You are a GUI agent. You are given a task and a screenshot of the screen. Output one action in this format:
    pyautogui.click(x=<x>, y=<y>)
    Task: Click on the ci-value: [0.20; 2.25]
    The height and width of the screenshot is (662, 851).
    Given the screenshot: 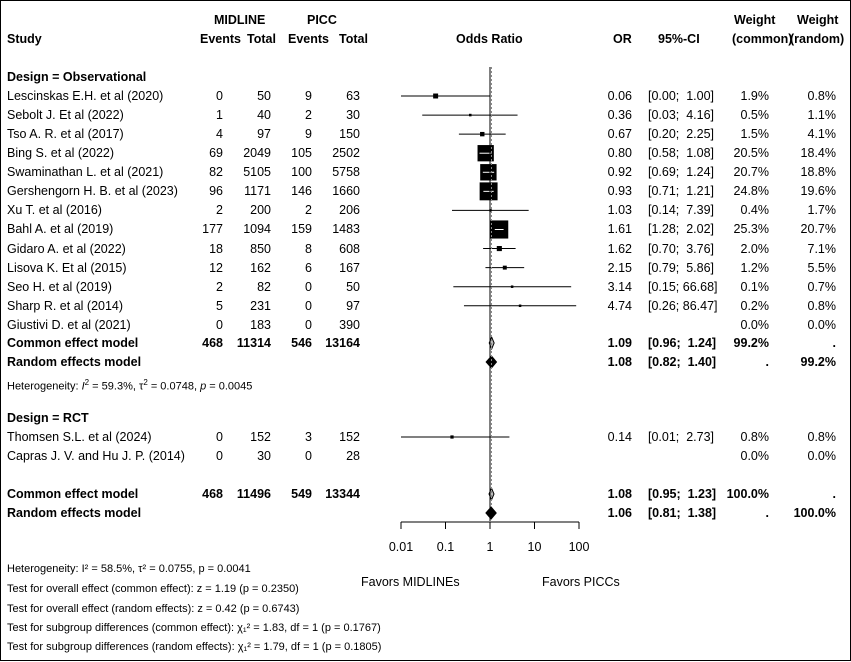 What is the action you would take?
    pyautogui.click(x=681, y=134)
    